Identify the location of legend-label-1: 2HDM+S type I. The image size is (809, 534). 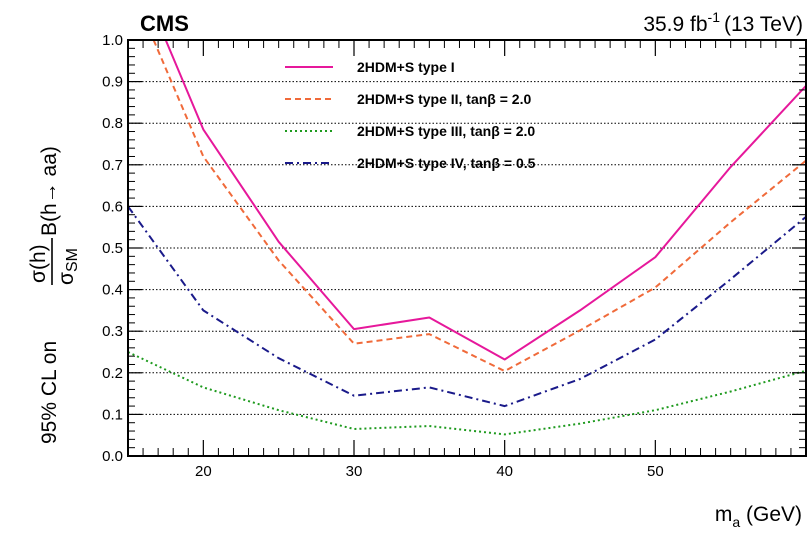
(406, 67).